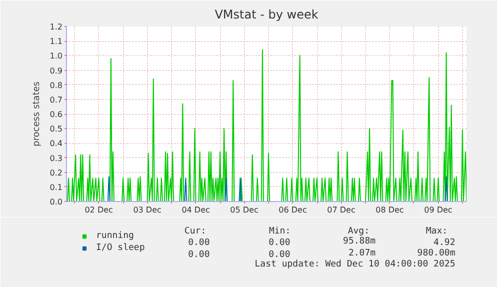 The width and height of the screenshot is (497, 287). What do you see at coordinates (56, 143) in the screenshot?
I see `y-tick-label: 0.4` at bounding box center [56, 143].